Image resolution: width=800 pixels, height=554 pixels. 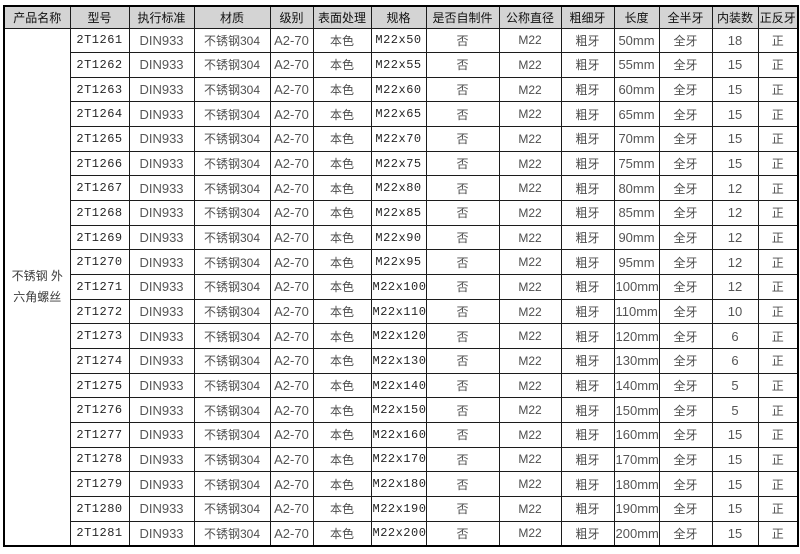 I want to click on cell-spec: M22x120, so click(x=398, y=336).